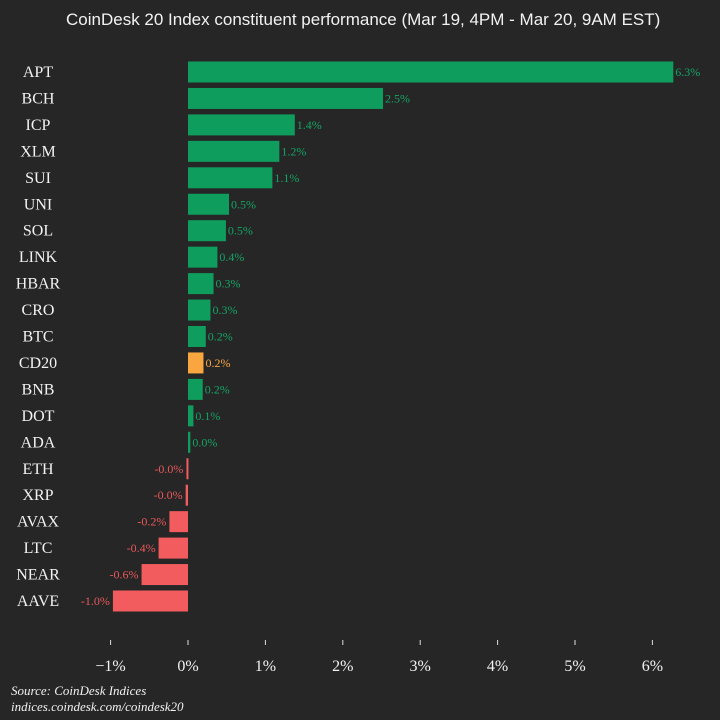  Describe the element at coordinates (164, 575) in the screenshot. I see `bar-near` at that location.